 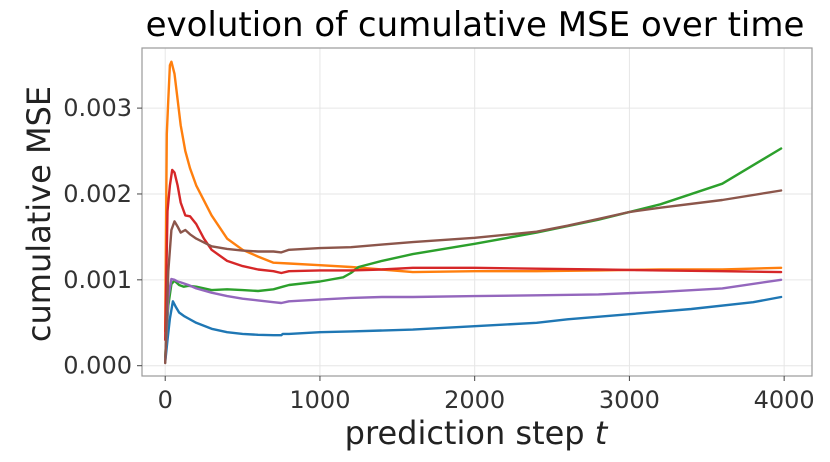 I want to click on x-tick-label: 0, so click(x=165, y=400).